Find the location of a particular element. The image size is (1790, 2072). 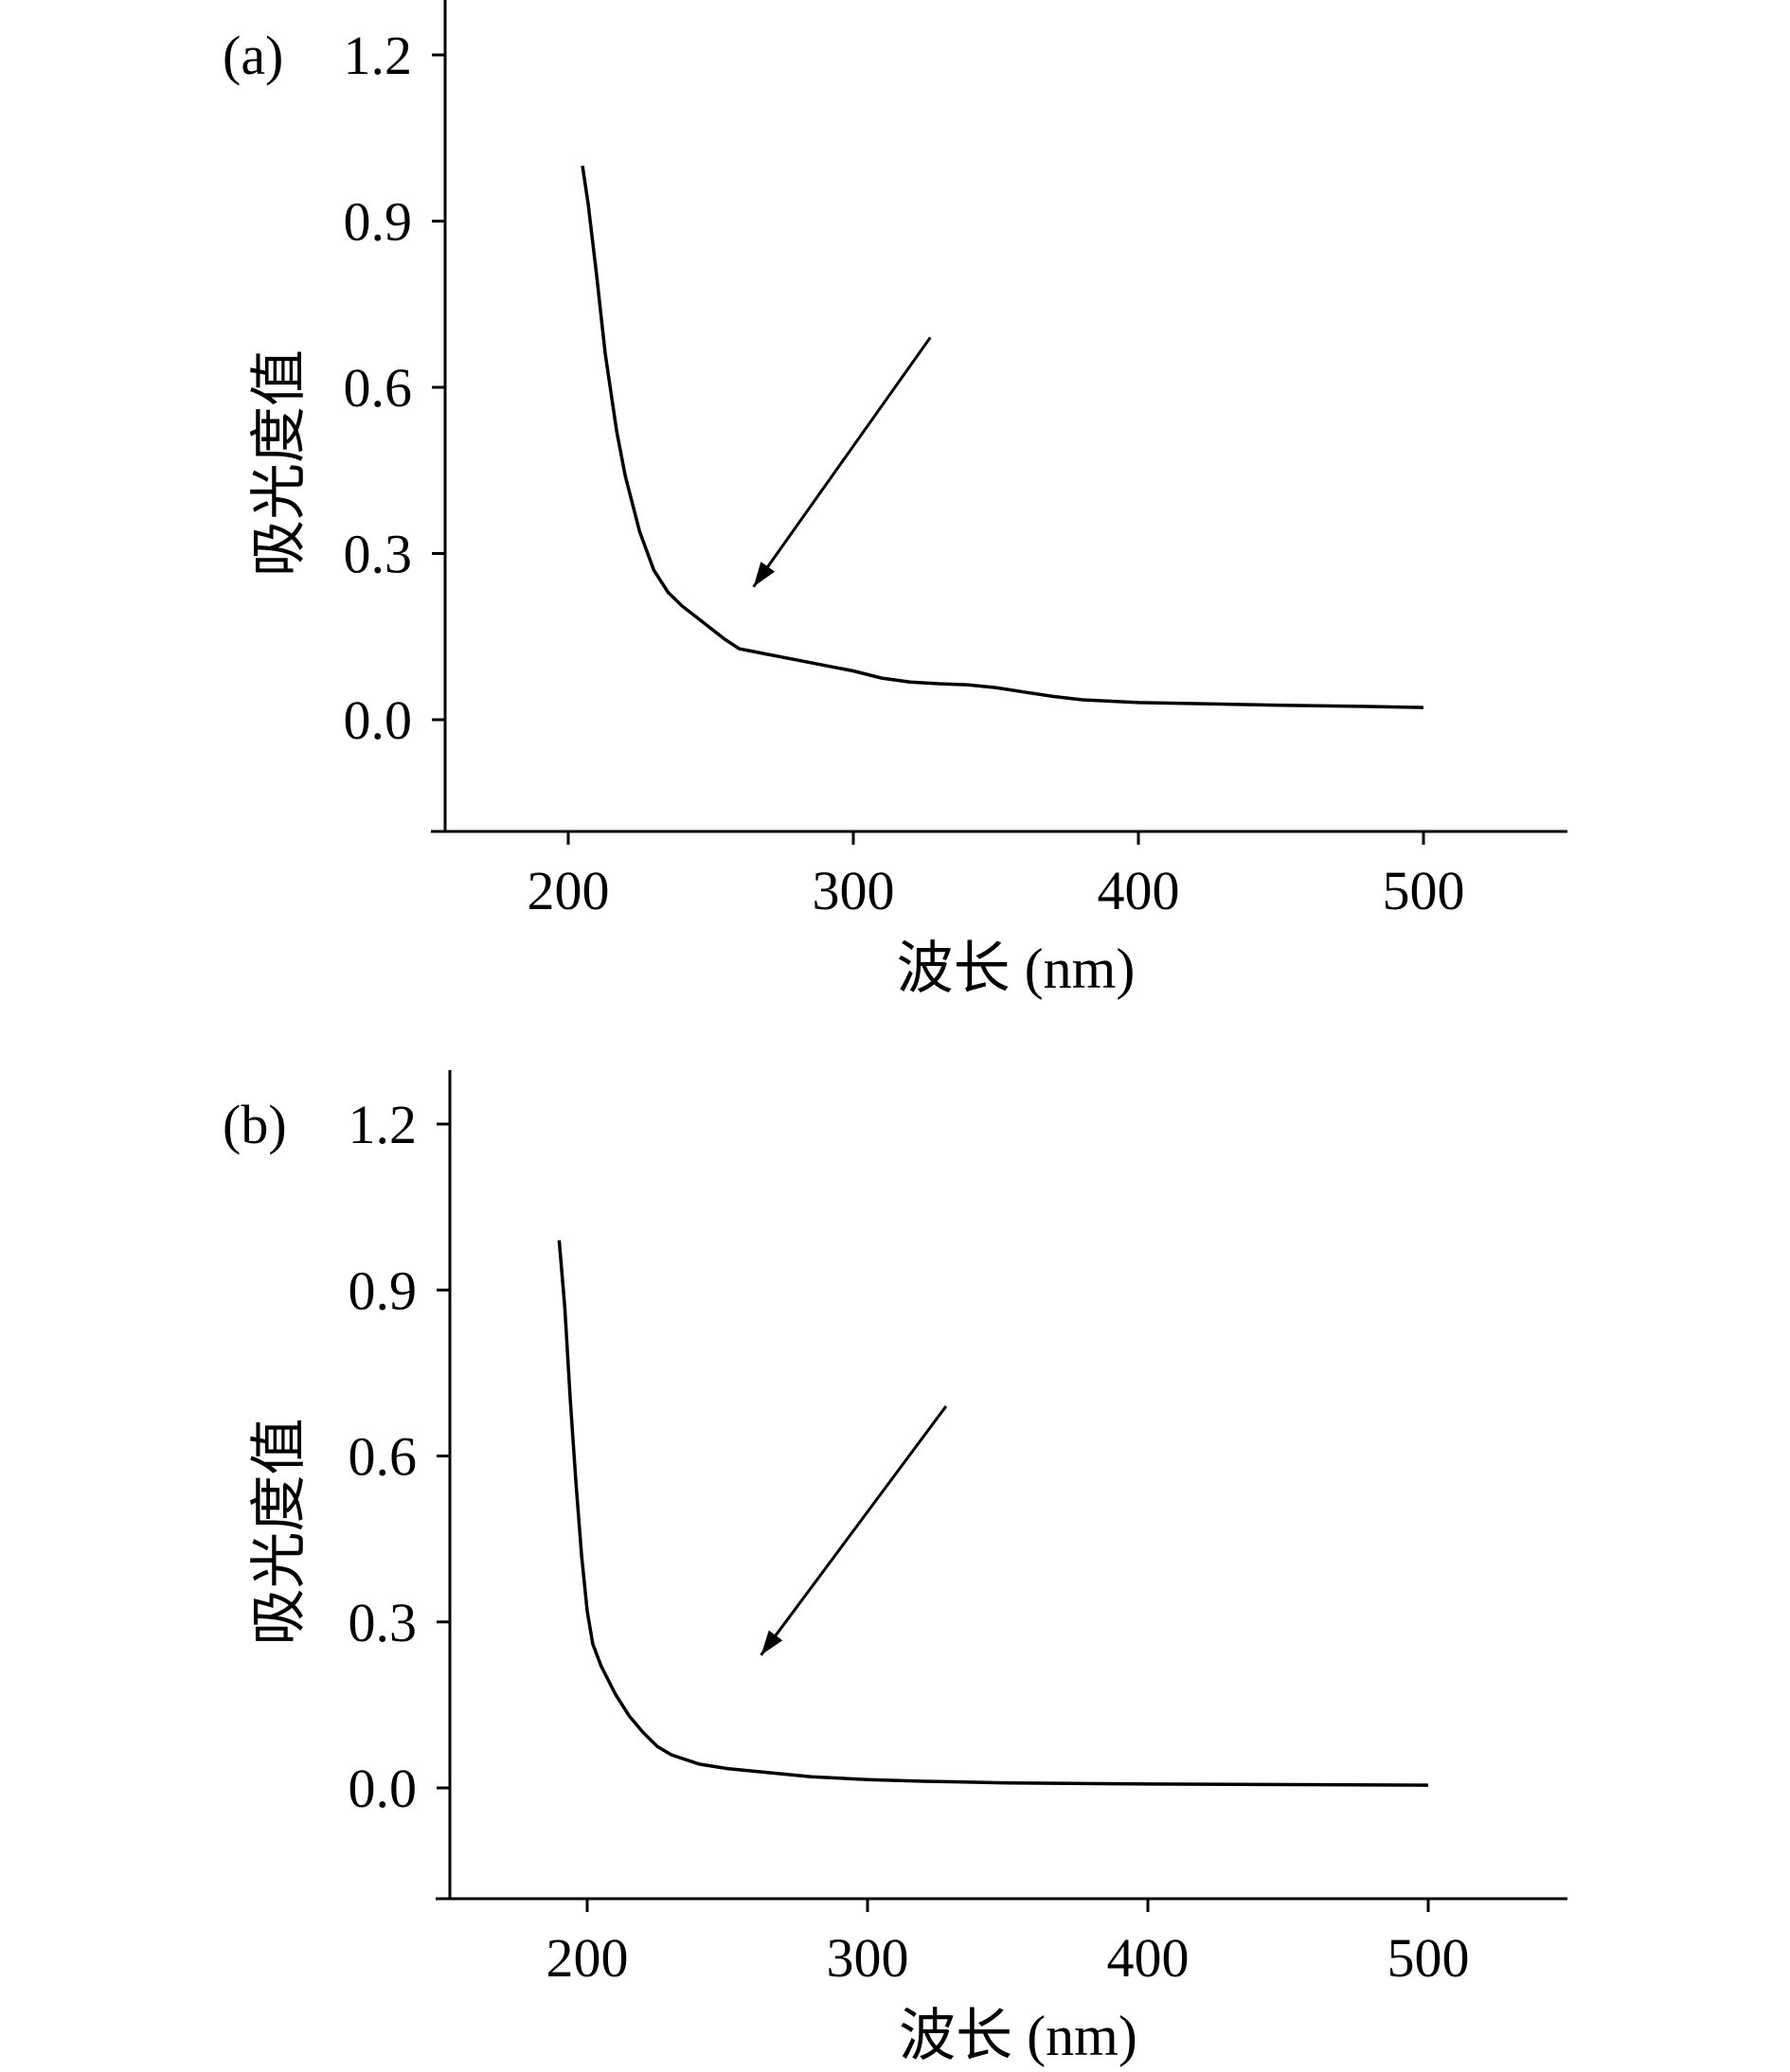

panel-label: (b) is located at coordinates (255, 1124).